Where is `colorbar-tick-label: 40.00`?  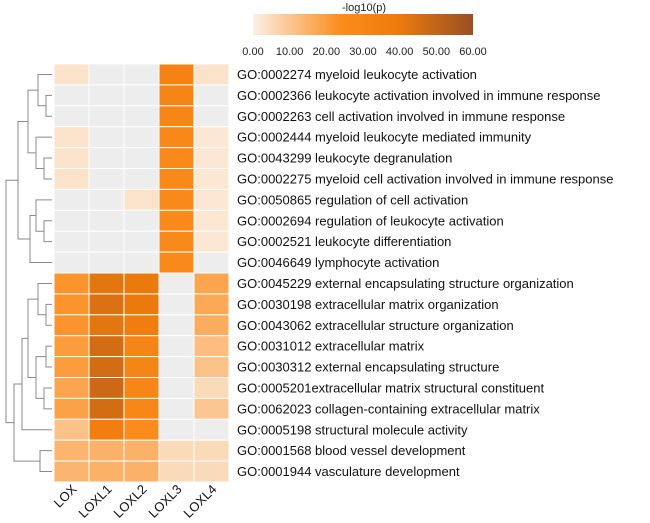
colorbar-tick-label: 40.00 is located at coordinates (400, 52).